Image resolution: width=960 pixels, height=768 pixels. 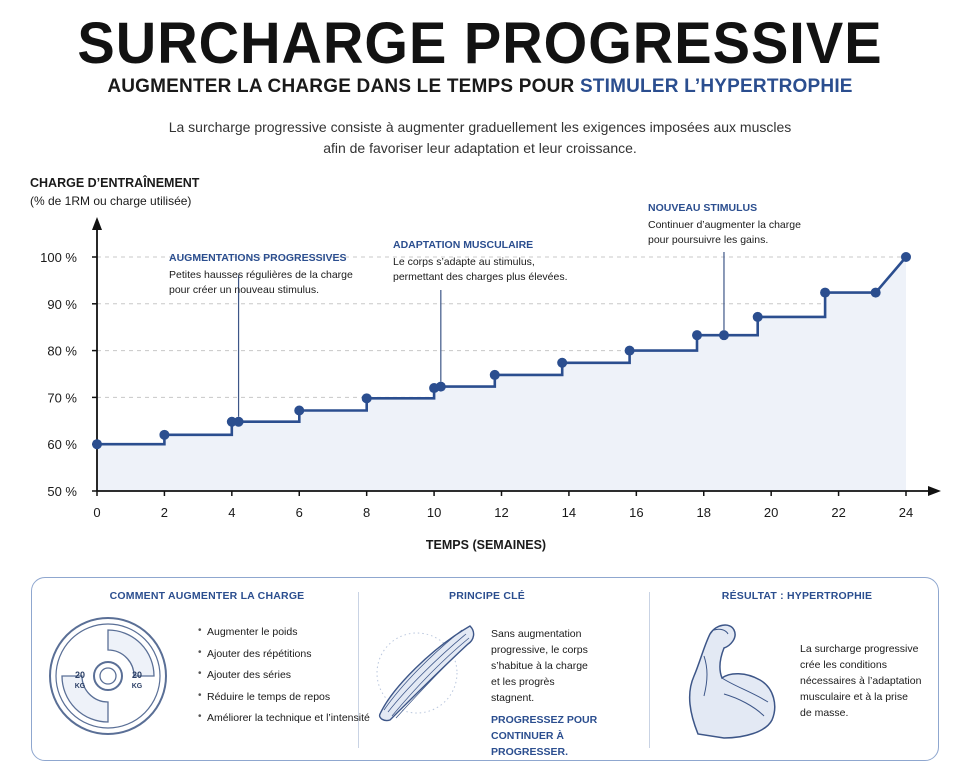 What do you see at coordinates (481, 334) in the screenshot?
I see `annotation-lines` at bounding box center [481, 334].